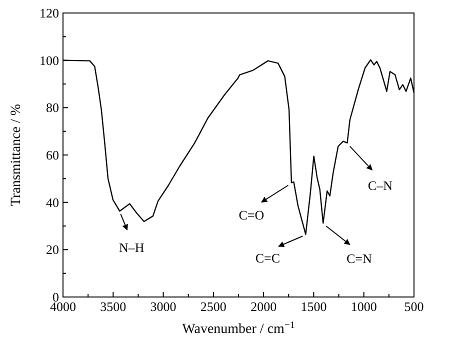 This screenshot has width=456, height=341. Describe the element at coordinates (414, 306) in the screenshot. I see `x-tick-label: 500` at that location.